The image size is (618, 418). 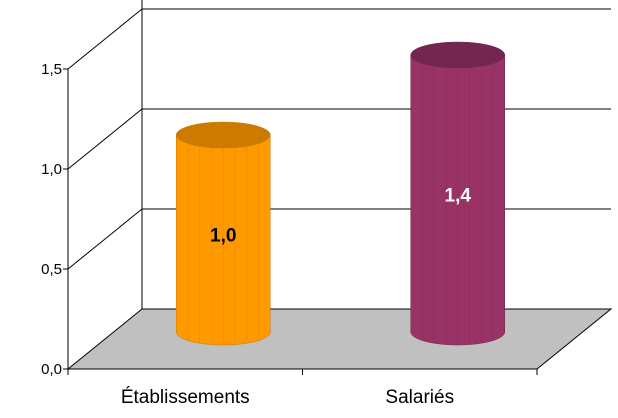 What do you see at coordinates (51, 169) in the screenshot?
I see `y-tick-label: 1,0` at bounding box center [51, 169].